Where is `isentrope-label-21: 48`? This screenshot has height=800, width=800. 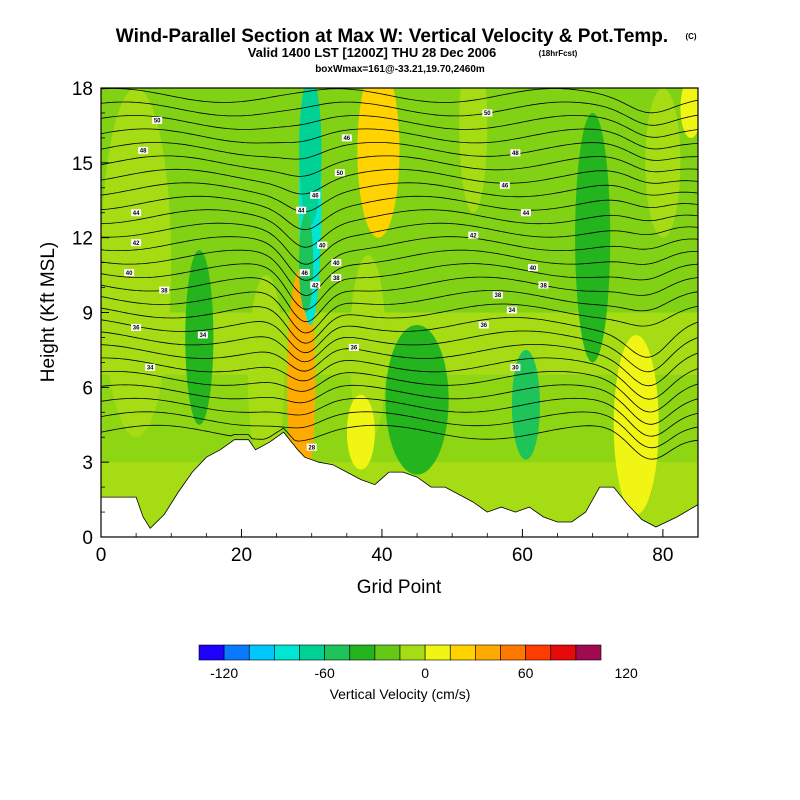 isentrope-label-21: 48 is located at coordinates (515, 153).